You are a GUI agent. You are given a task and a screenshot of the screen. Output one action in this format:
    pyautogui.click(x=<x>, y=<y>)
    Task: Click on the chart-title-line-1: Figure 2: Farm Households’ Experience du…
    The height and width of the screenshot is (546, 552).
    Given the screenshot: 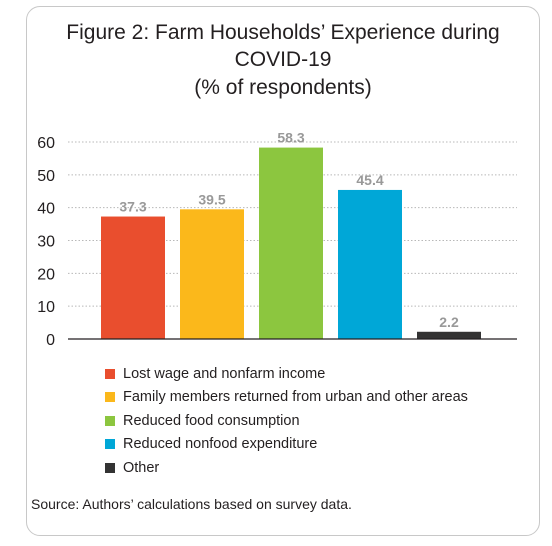 What is the action you would take?
    pyautogui.click(x=283, y=32)
    